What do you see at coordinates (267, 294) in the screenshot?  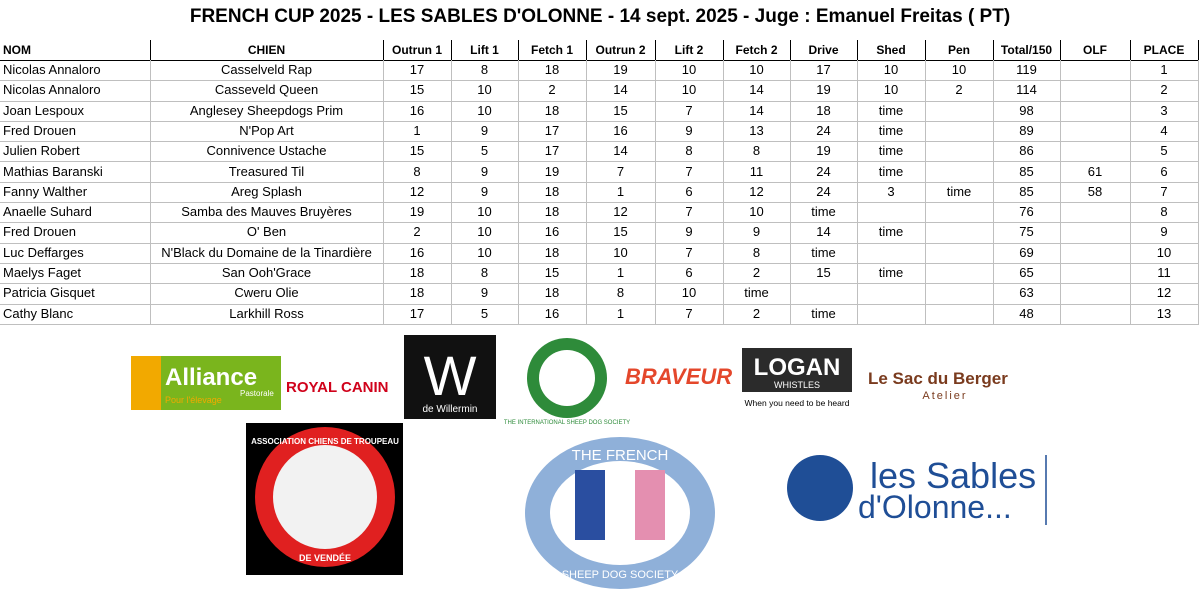 I see `table-cell: Cweru Olie` at bounding box center [267, 294].